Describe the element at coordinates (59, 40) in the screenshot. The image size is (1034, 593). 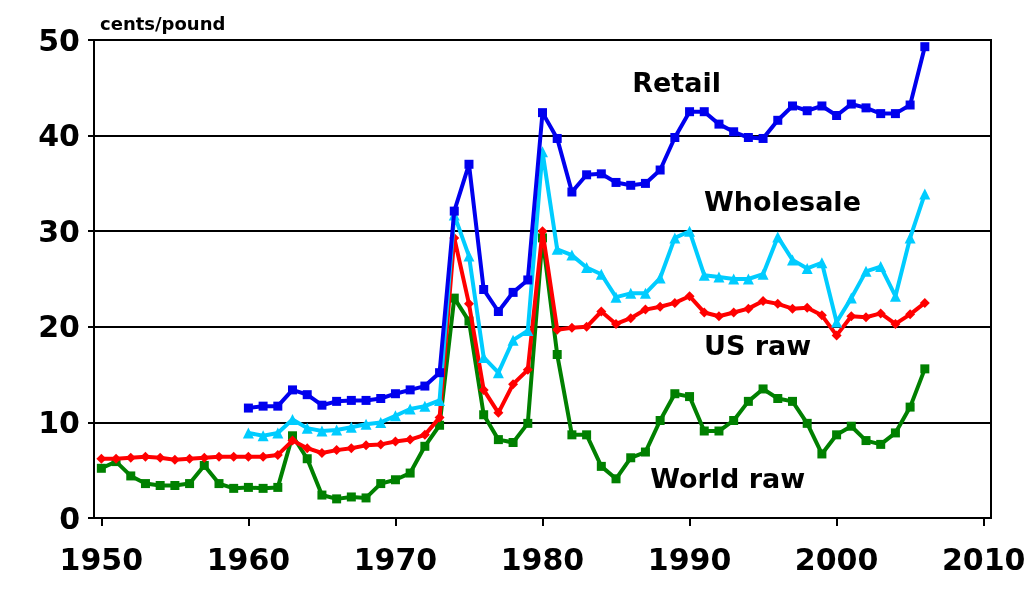
I see `y-tick-label: 50` at that location.